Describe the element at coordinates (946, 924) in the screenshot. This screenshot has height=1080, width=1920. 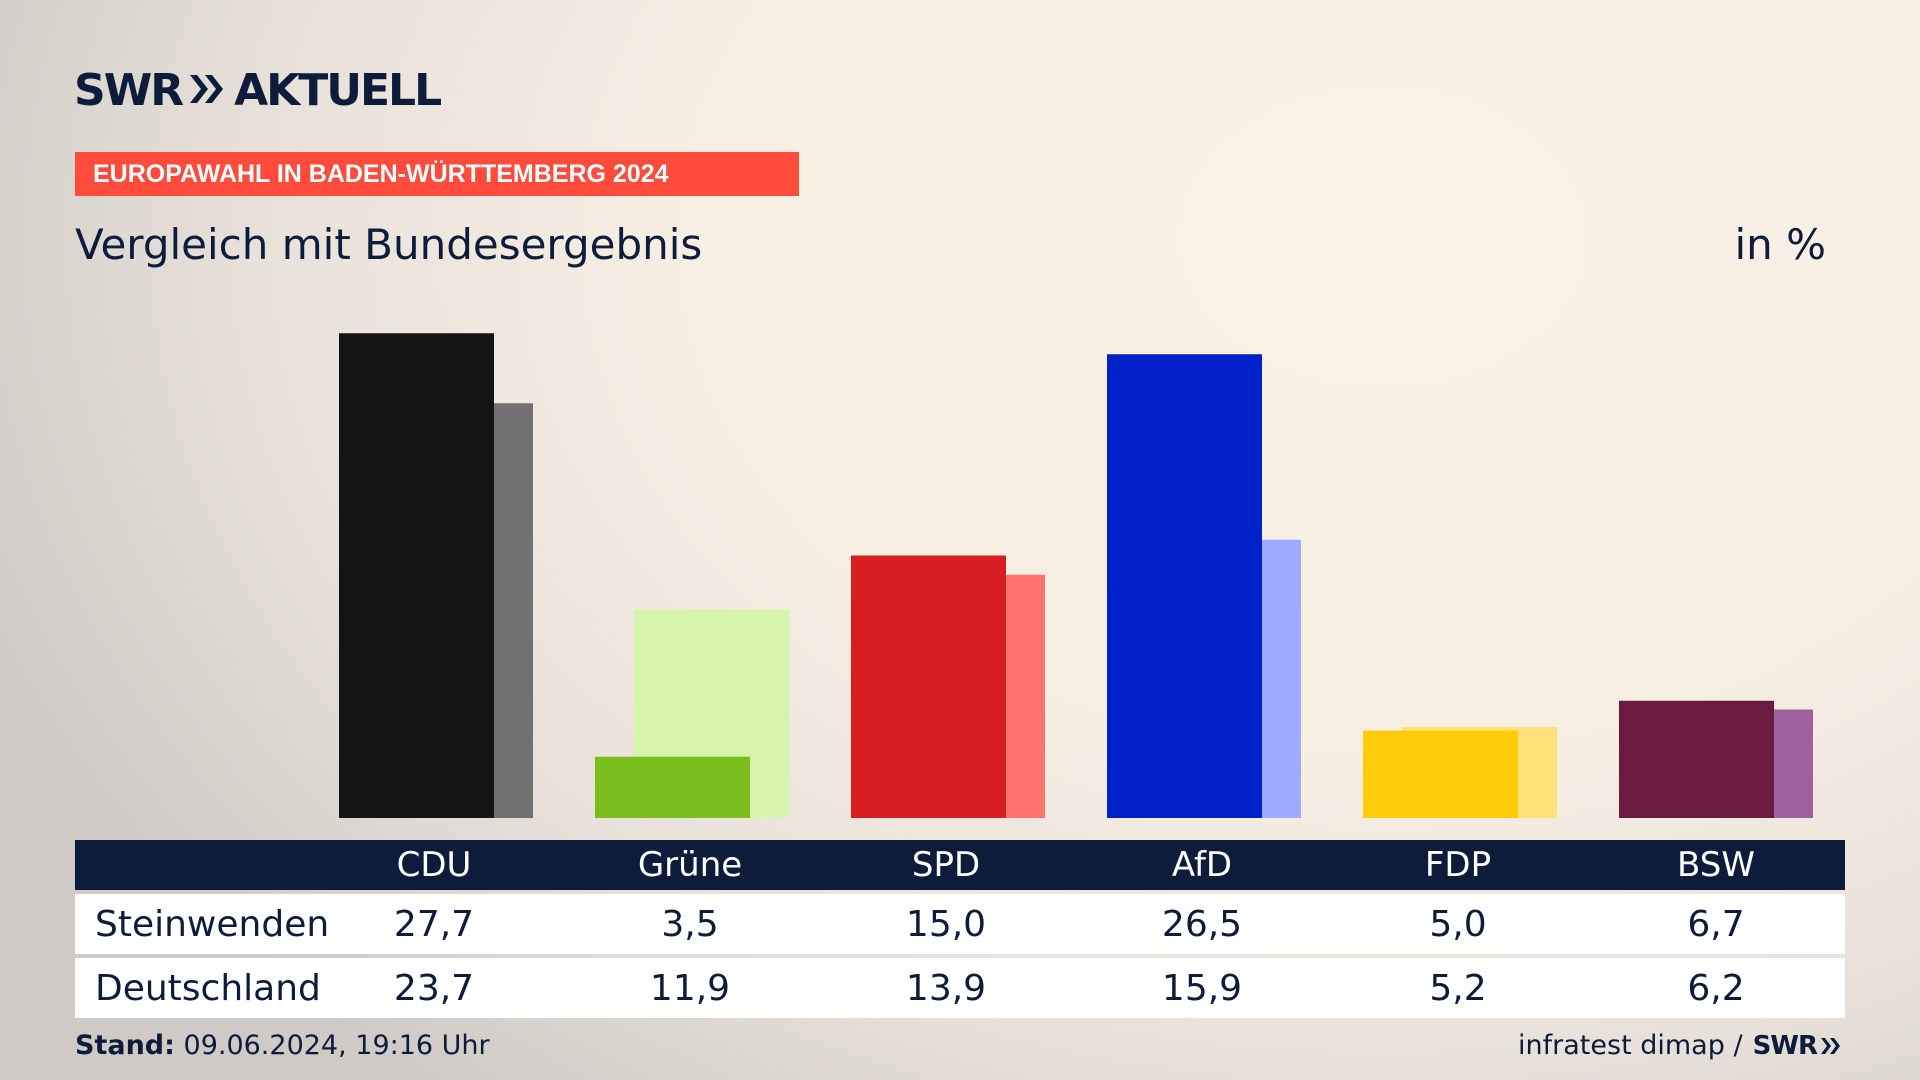
I see `value-cell: 15,0` at that location.